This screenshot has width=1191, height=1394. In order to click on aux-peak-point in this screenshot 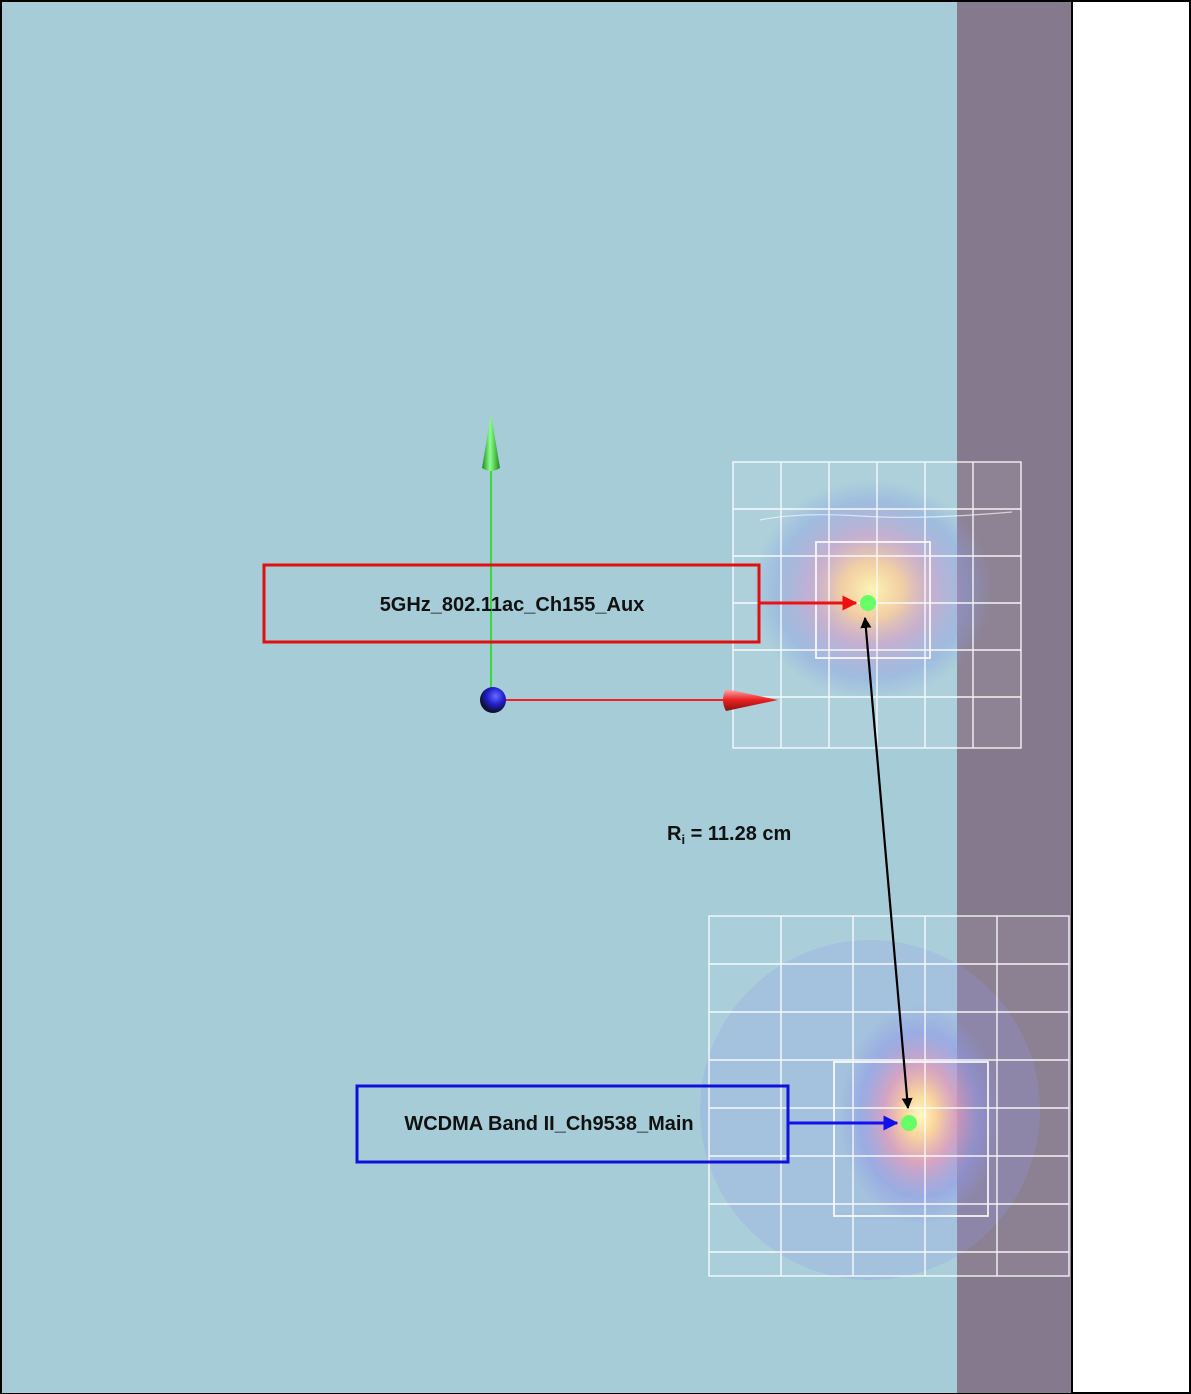, I will do `click(868, 603)`.